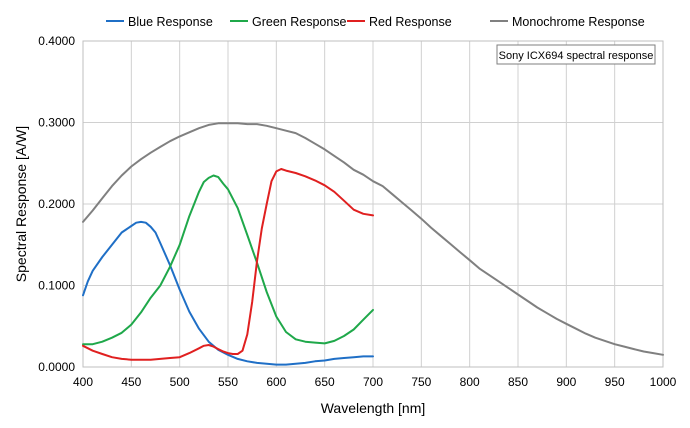 This screenshot has width=690, height=428. I want to click on legend-item-monochrome-response: Monochrome Response, so click(567, 22).